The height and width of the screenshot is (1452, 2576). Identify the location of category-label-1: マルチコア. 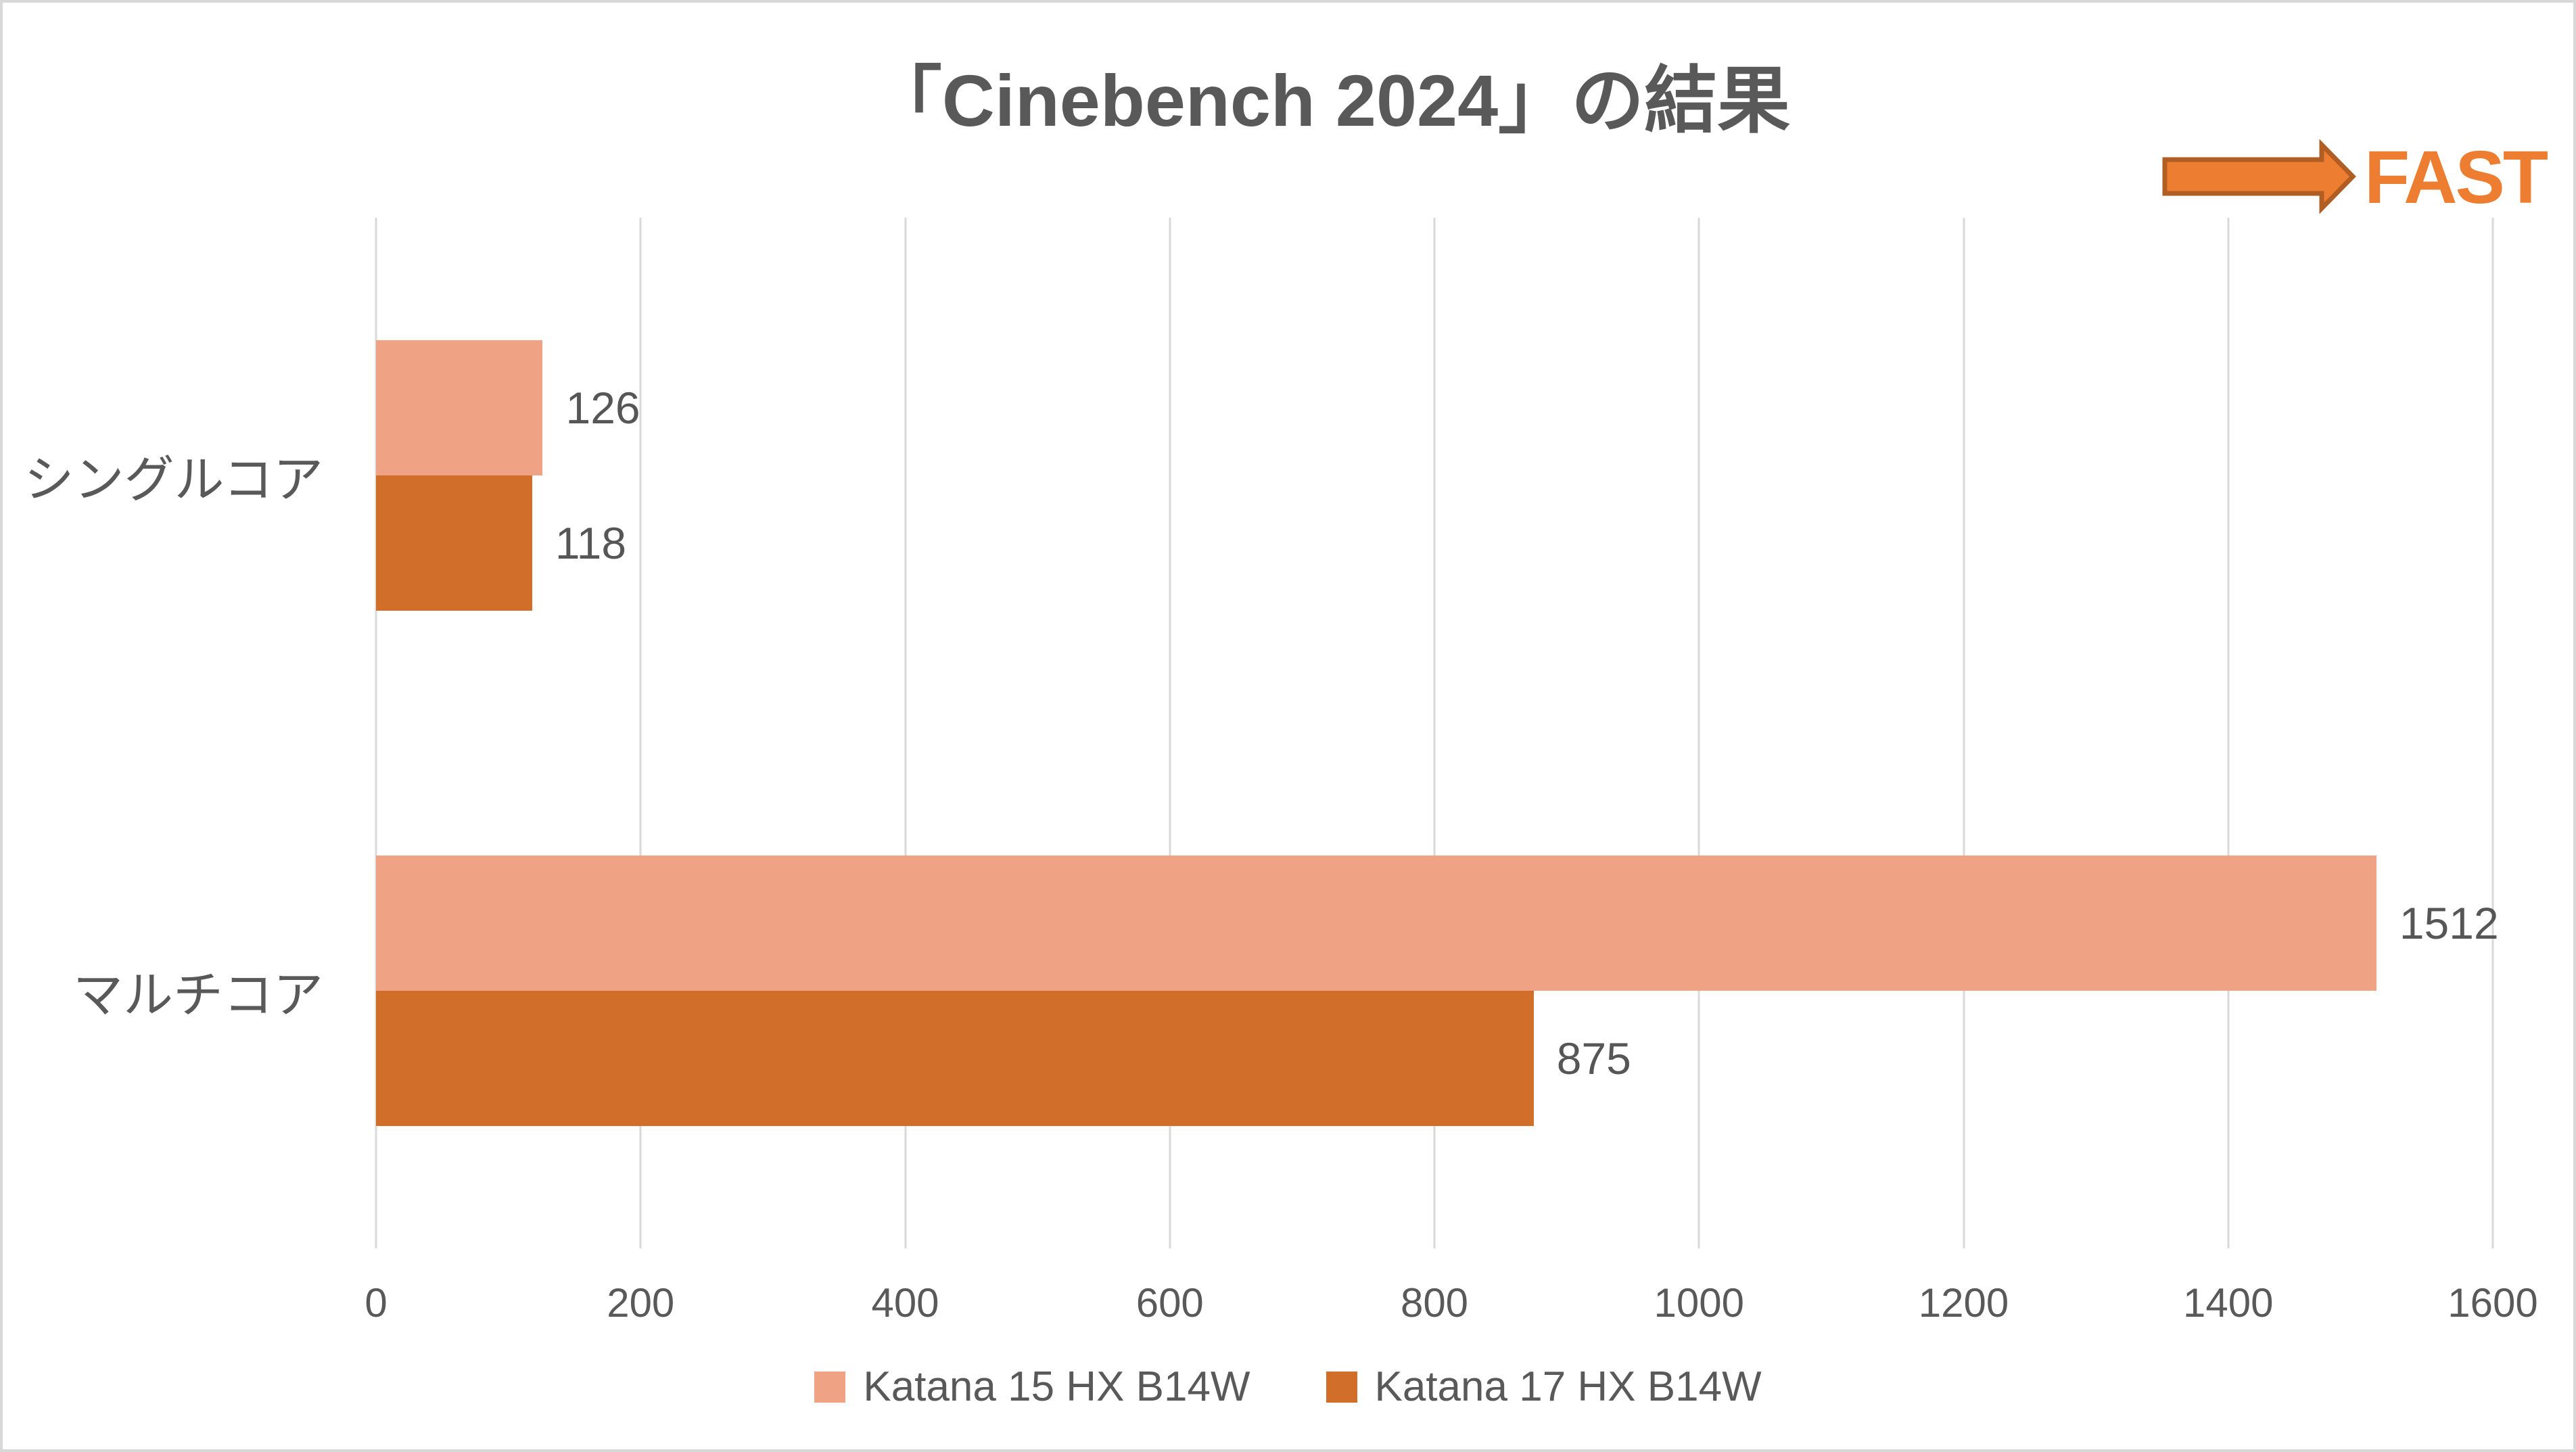
(198, 994).